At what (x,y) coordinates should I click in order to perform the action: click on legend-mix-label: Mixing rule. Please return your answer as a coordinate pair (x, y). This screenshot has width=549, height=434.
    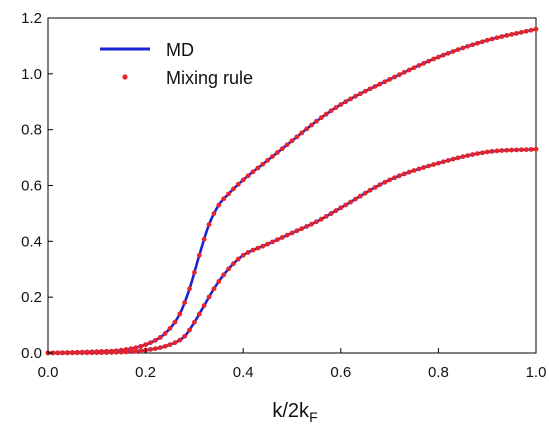
    Looking at the image, I should click on (209, 78).